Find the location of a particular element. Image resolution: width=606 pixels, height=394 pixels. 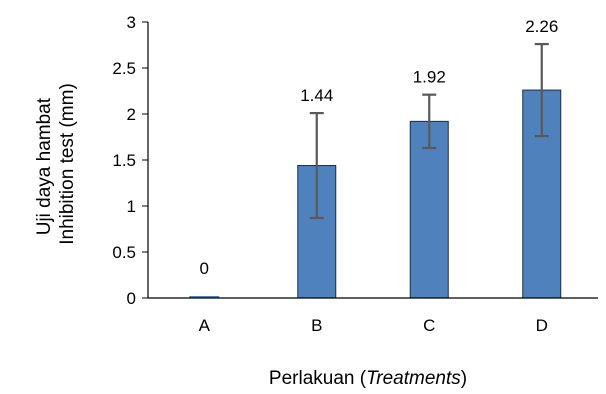

x-axis-title: Perlakuan (Treatments) is located at coordinates (368, 378).